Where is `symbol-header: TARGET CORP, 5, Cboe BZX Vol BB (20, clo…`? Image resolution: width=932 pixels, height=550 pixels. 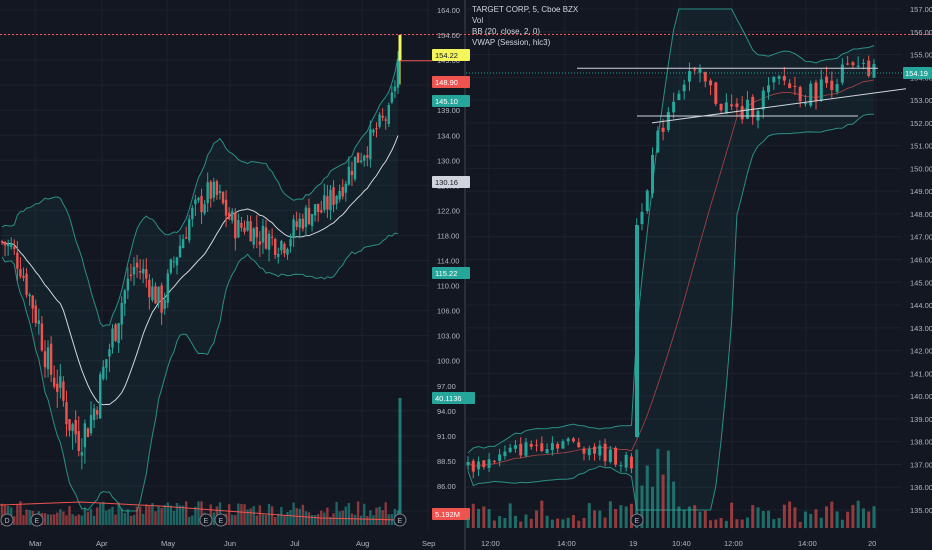 symbol-header: TARGET CORP, 5, Cboe BZX Vol BB (20, clo… is located at coordinates (525, 26).